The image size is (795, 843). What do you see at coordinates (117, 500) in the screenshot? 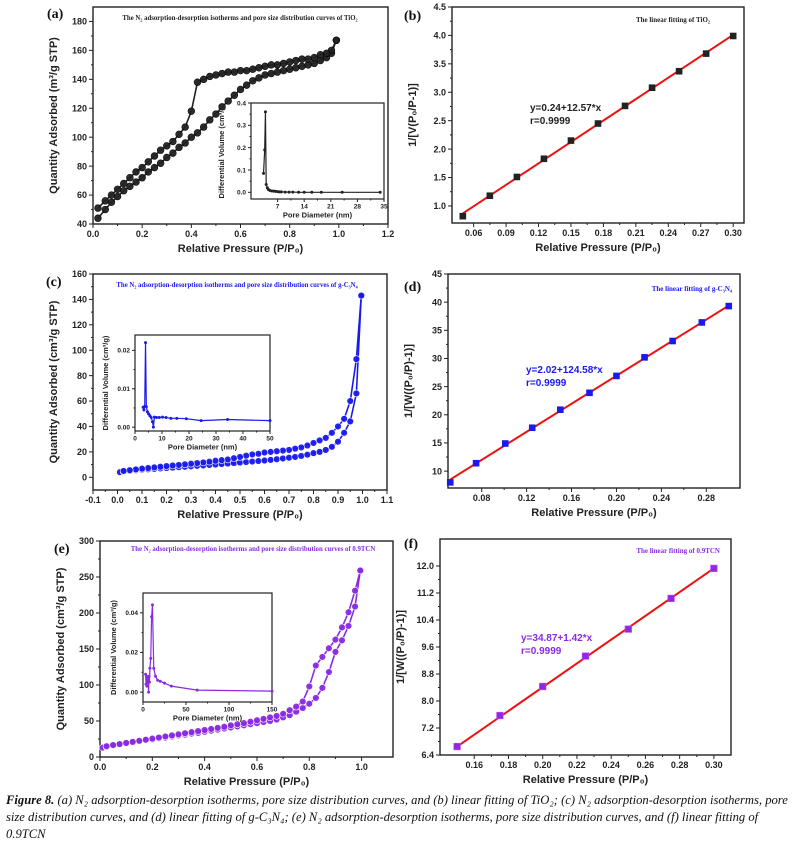
I see `x-tick-label: 0.0` at bounding box center [117, 500].